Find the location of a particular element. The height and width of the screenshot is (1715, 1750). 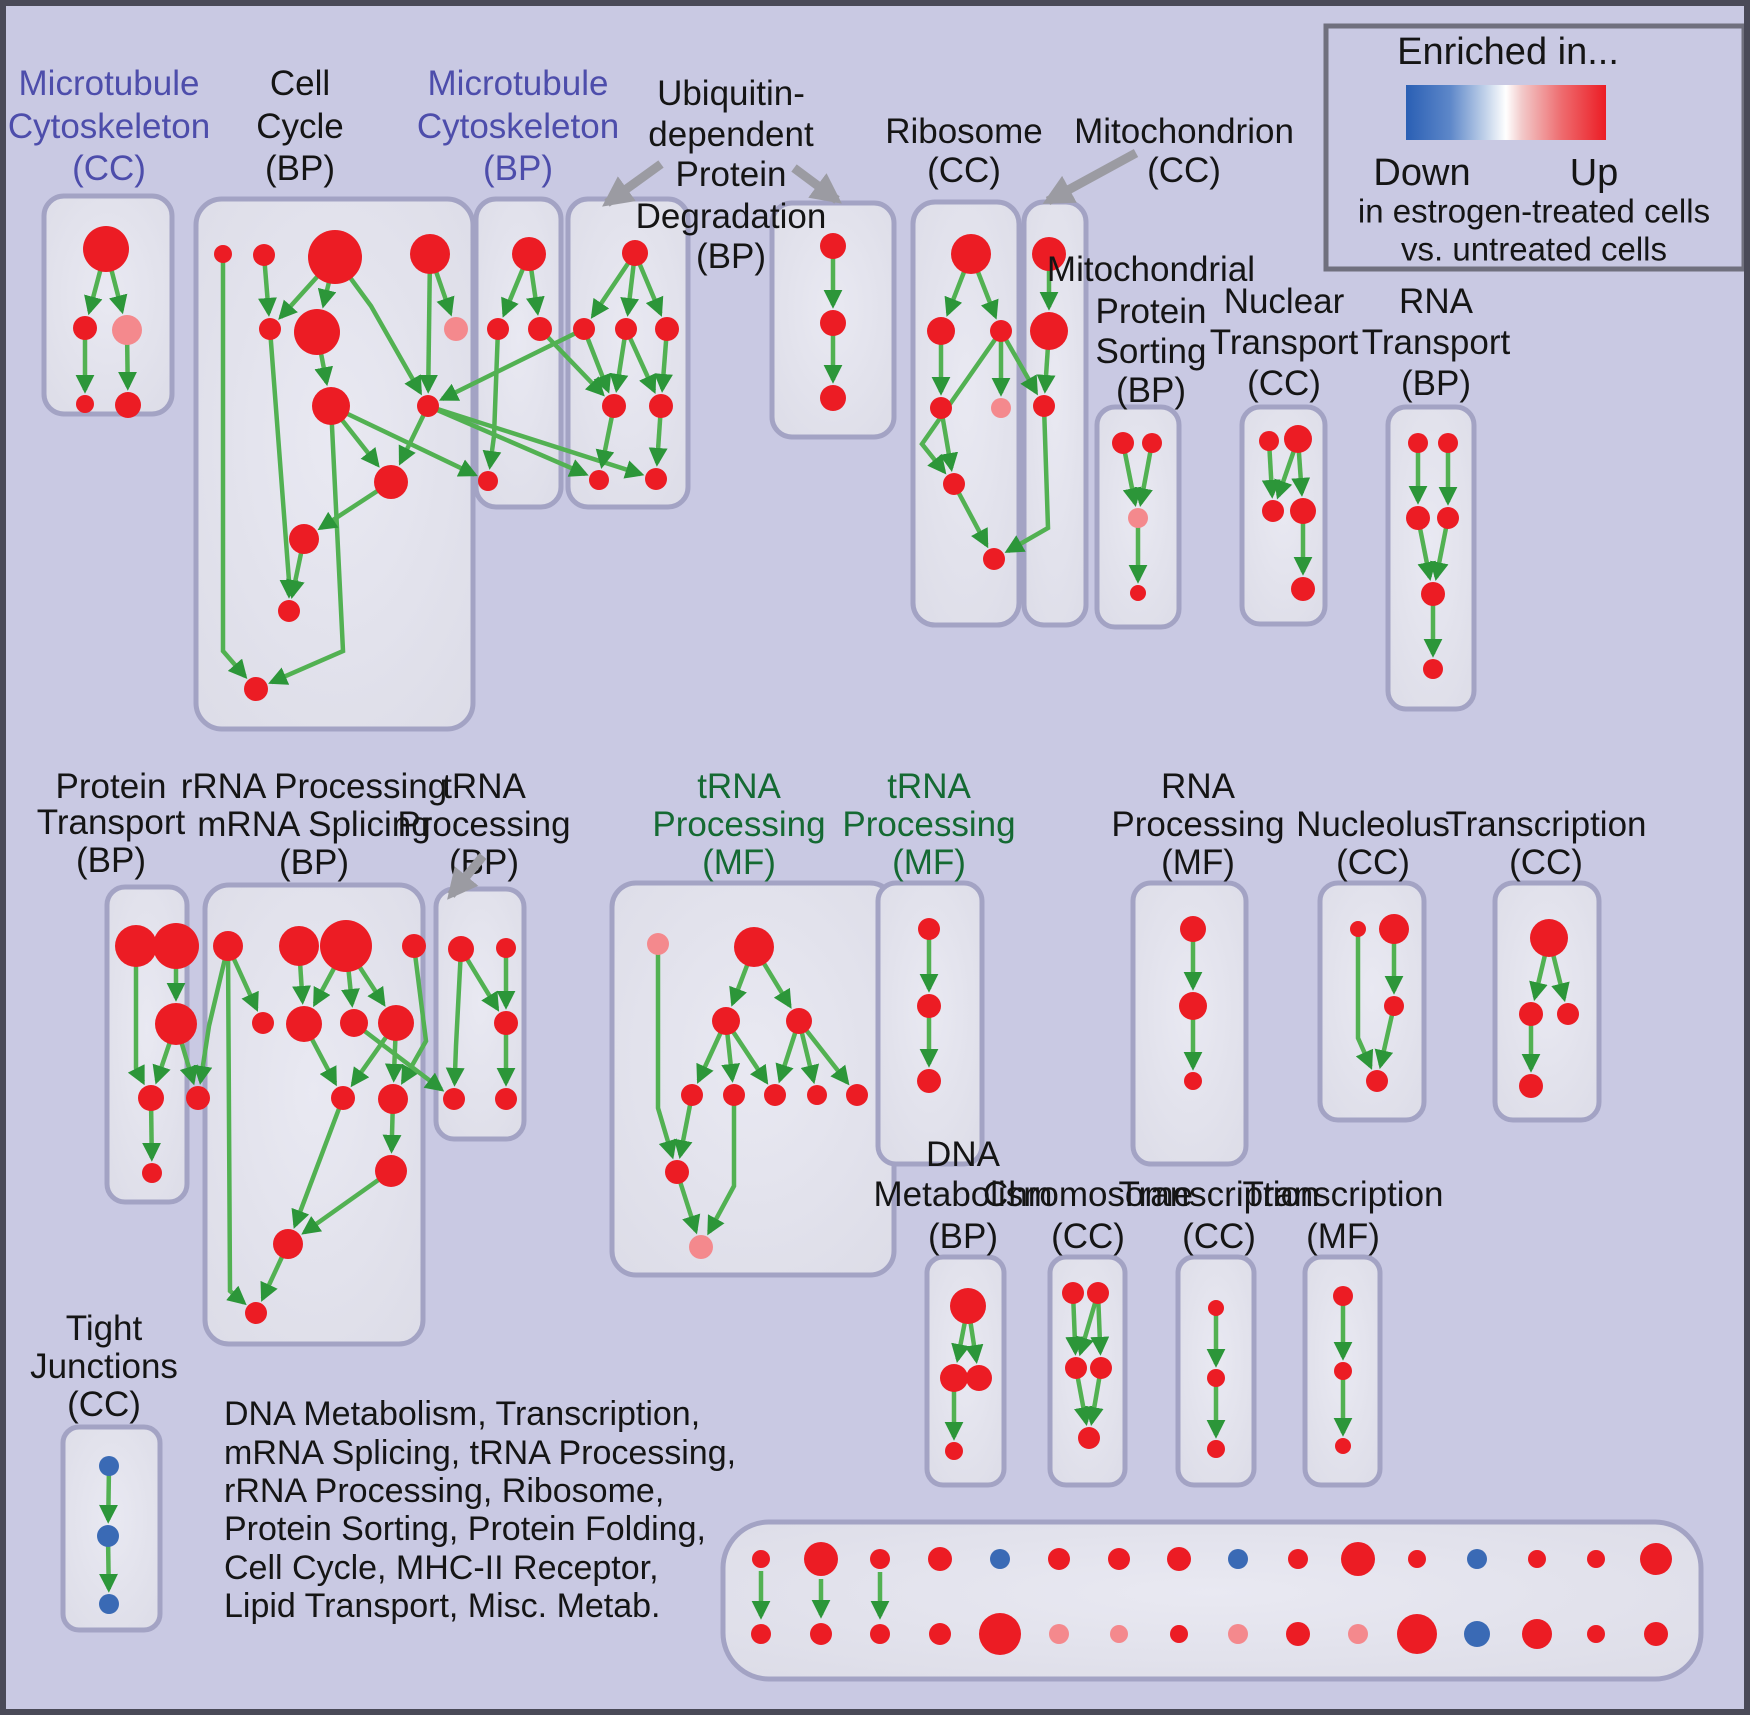

go-term-node-z2 is located at coordinates (954, 1378).